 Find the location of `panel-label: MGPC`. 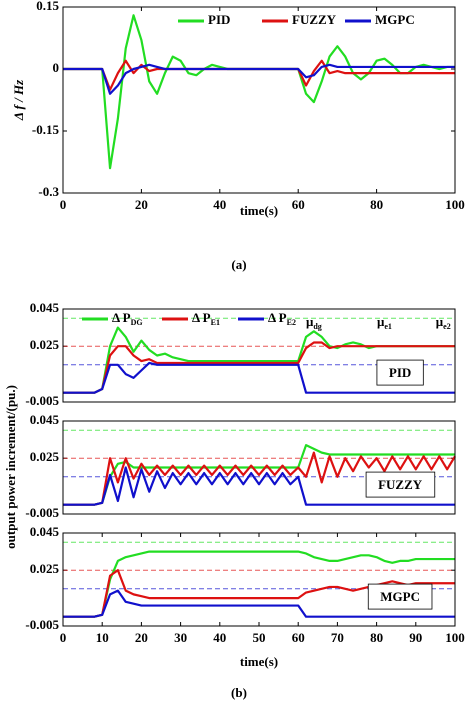

panel-label: MGPC is located at coordinates (400, 596).